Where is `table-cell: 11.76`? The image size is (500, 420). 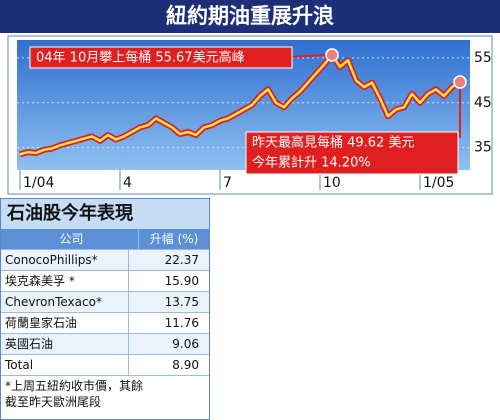
table-cell: 11.76 is located at coordinates (181, 323).